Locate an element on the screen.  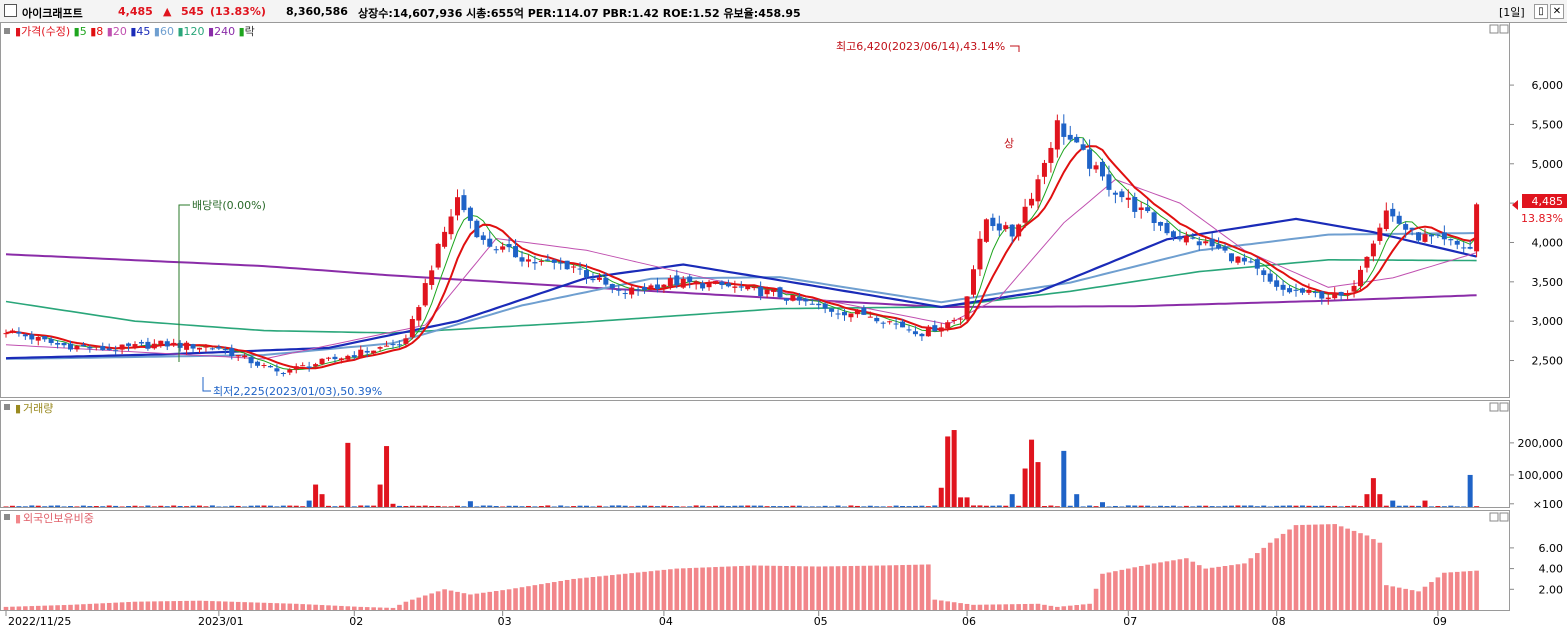
foreign-maximize-icon is located at coordinates (1494, 517).